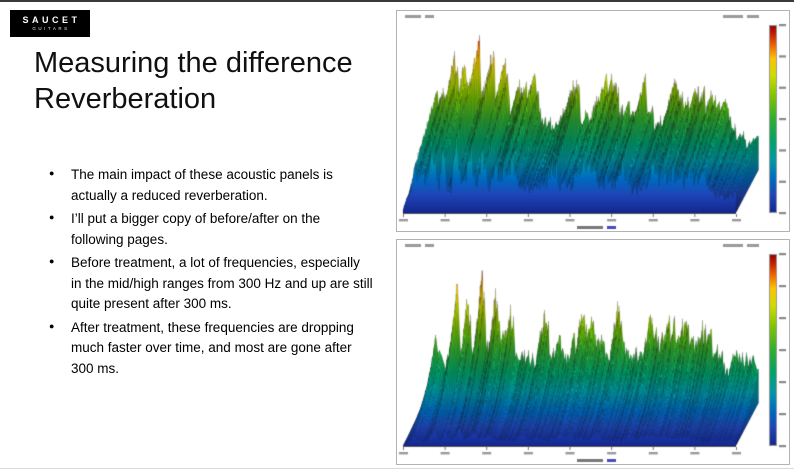 This screenshot has height=469, width=794. I want to click on page-title: Measuring the difference Reverberation, so click(193, 82).